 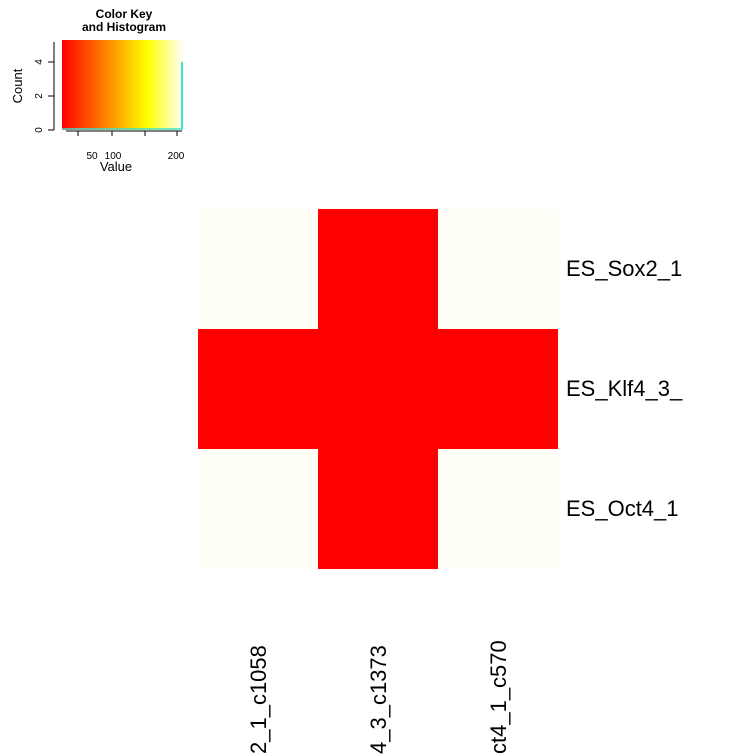 I want to click on key-x-label: Value, so click(x=116, y=166).